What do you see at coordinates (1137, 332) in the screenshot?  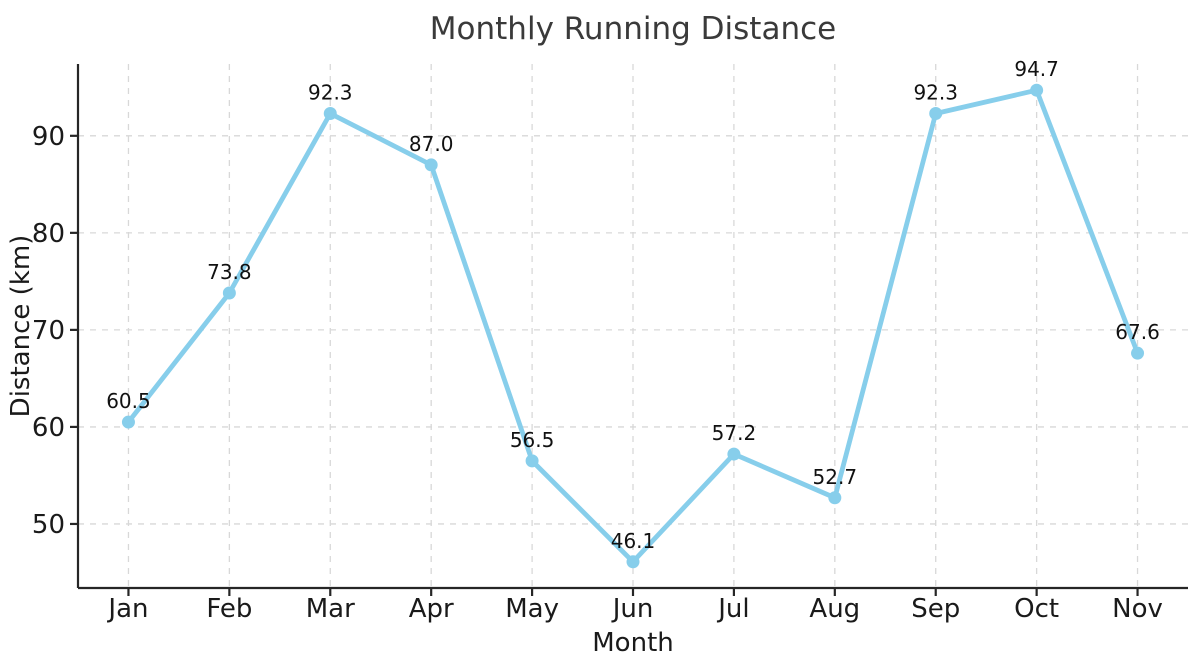 I see `data-point-label: 67.6` at bounding box center [1137, 332].